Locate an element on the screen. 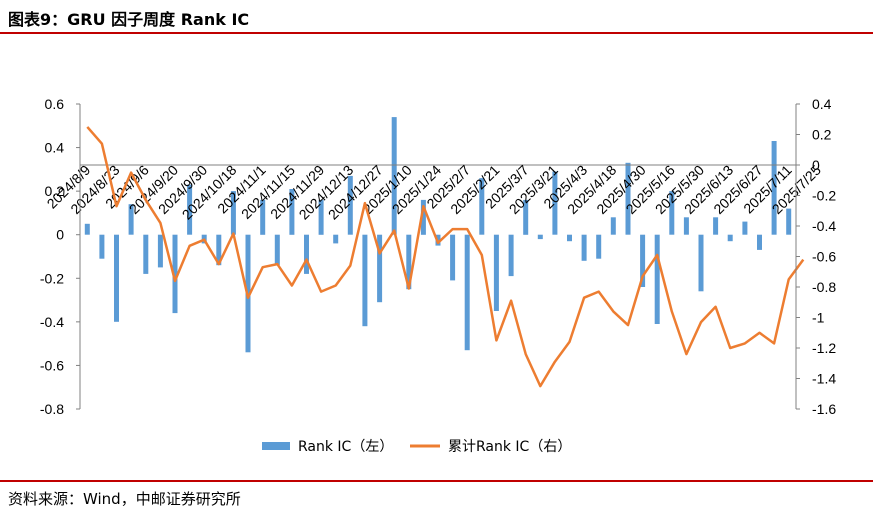  right-tick-label: -0.2 is located at coordinates (824, 196).